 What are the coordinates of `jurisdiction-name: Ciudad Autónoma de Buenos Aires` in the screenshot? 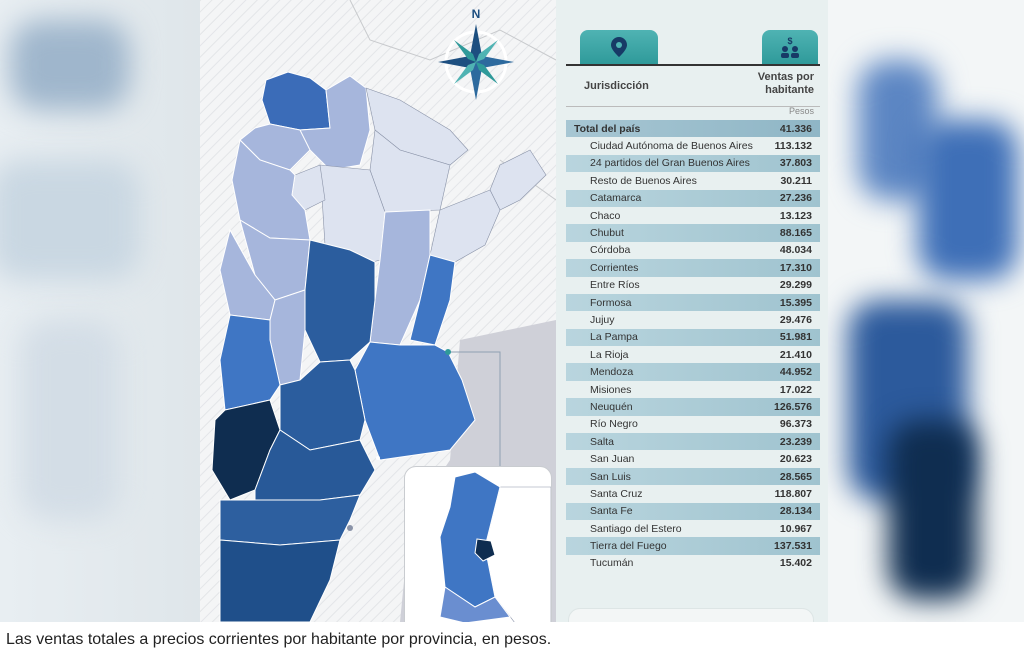 It's located at (671, 146).